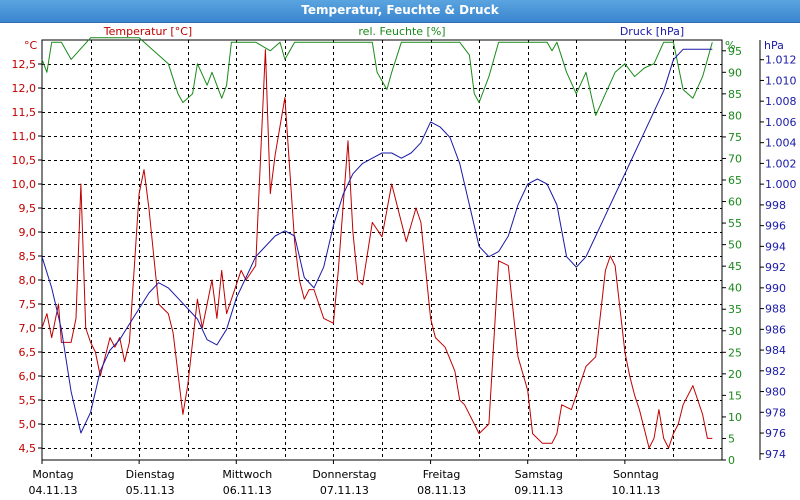 The width and height of the screenshot is (800, 500). What do you see at coordinates (24, 136) in the screenshot?
I see `temperature-tick-label: 11,0` at bounding box center [24, 136].